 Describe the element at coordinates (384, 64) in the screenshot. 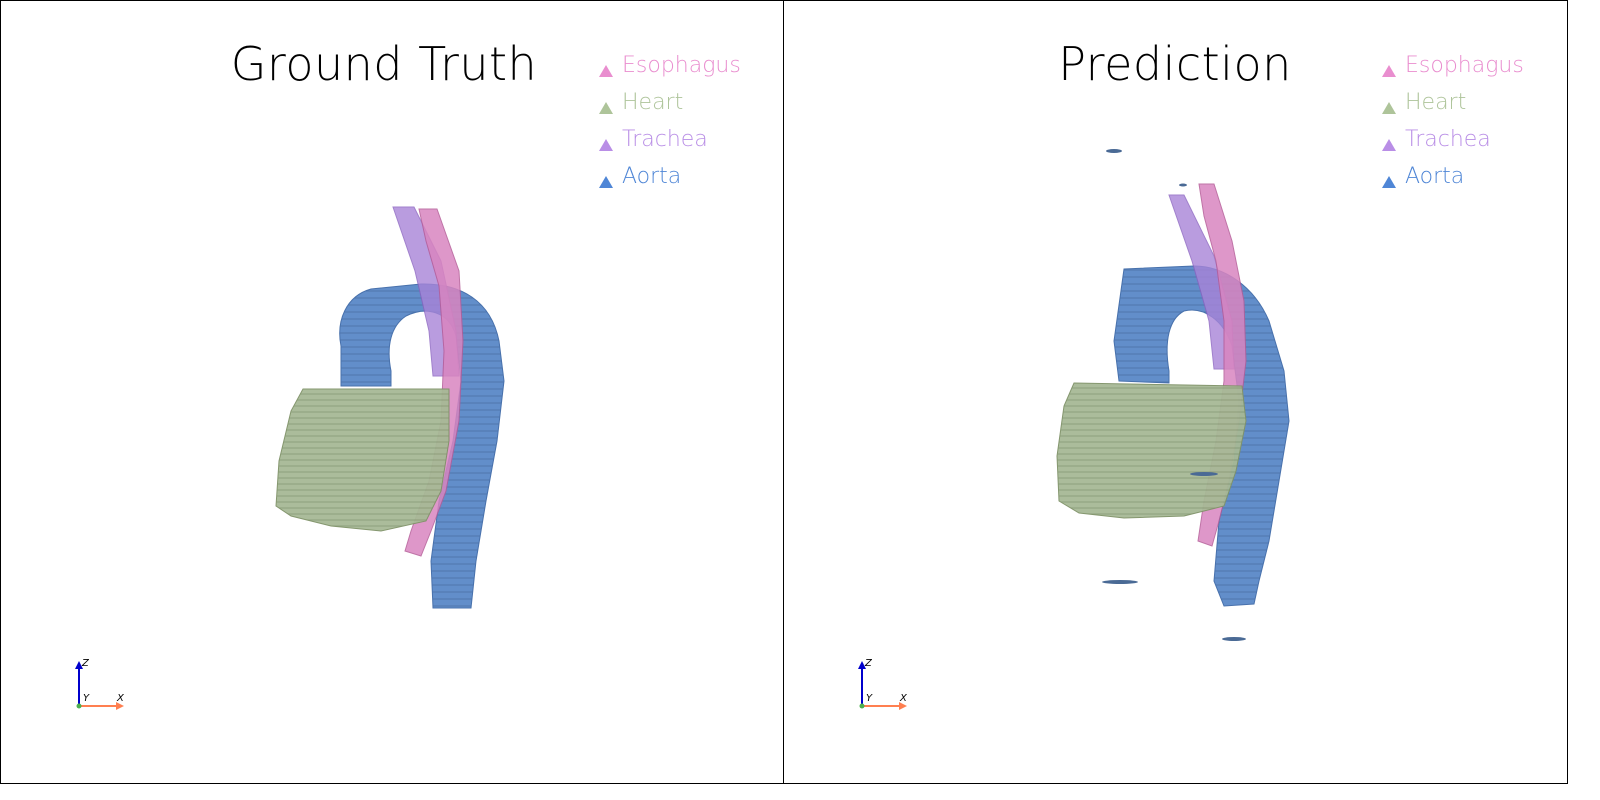

I see `viewport-title: Ground Truth` at that location.